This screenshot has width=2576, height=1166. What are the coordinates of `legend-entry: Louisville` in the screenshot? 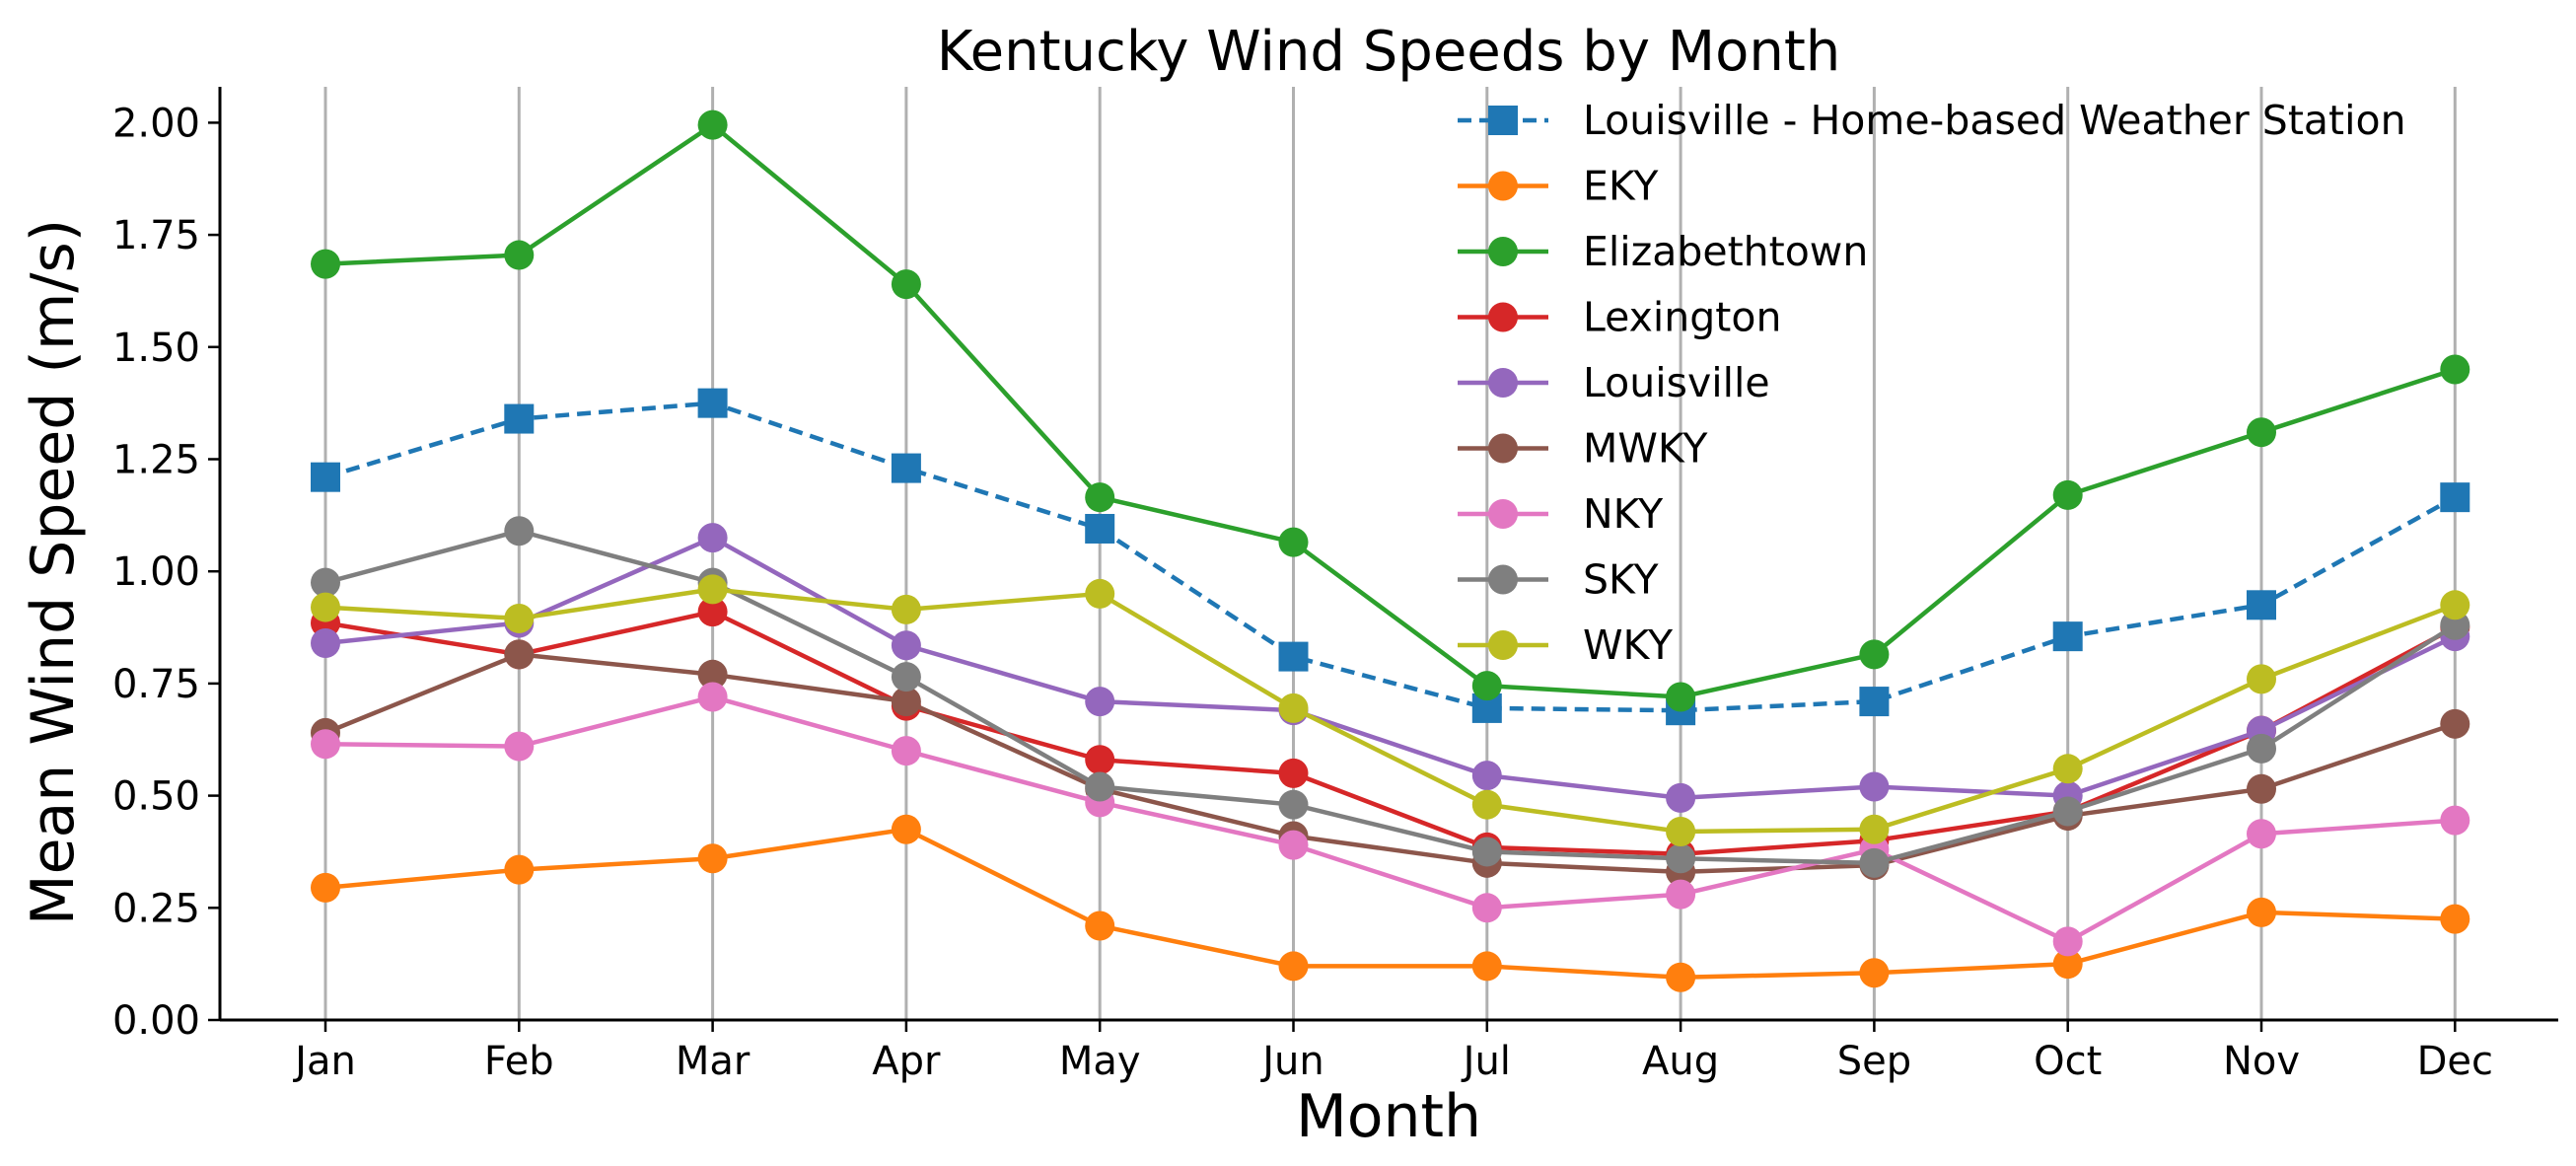 It's located at (1614, 383).